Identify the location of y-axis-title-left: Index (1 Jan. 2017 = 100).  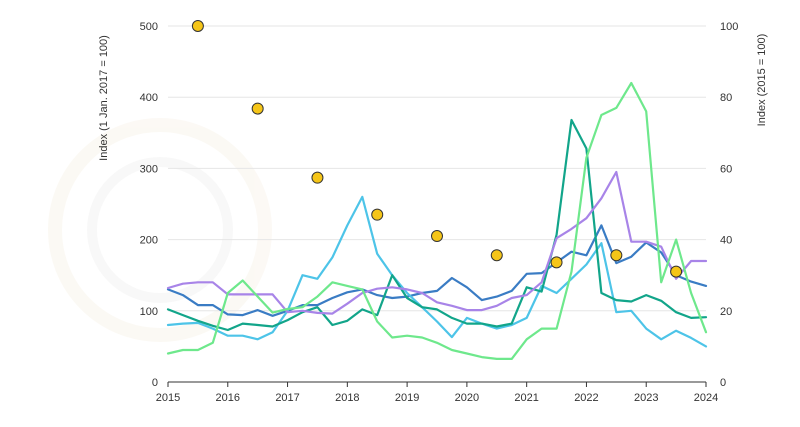
(104, 98).